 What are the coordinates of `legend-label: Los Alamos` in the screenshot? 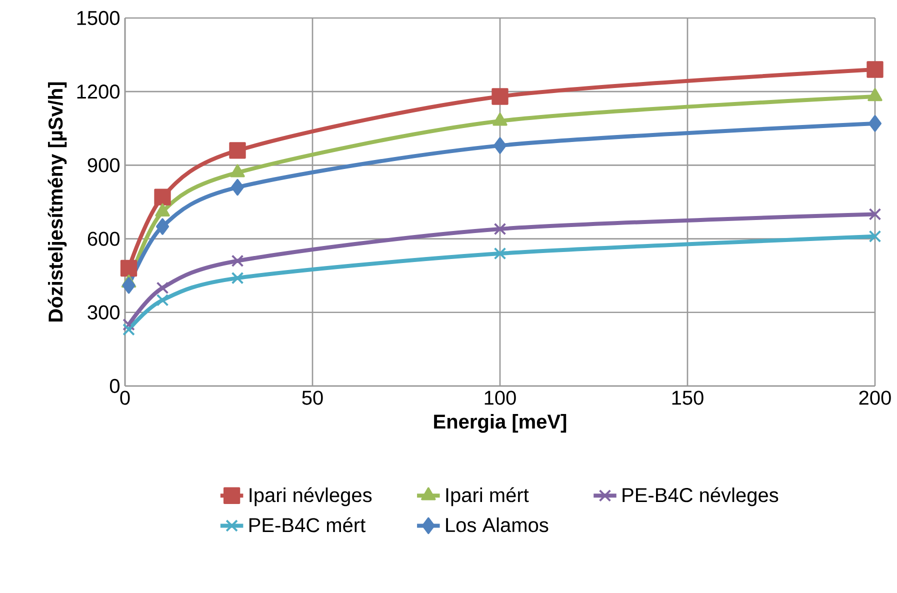 It's located at (497, 524).